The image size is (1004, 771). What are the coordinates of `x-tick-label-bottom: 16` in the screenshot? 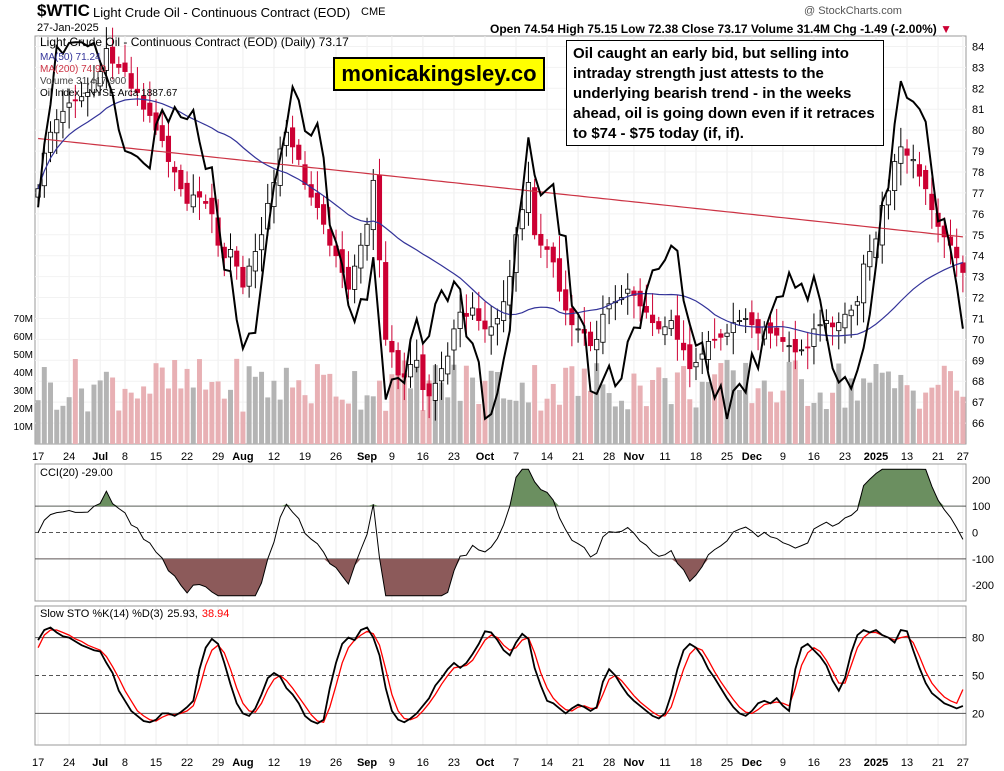 It's located at (814, 763).